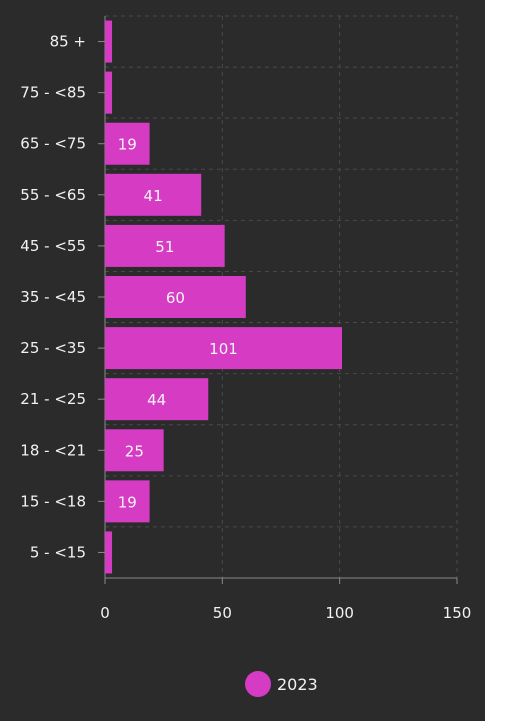 The width and height of the screenshot is (530, 721). Describe the element at coordinates (53, 246) in the screenshot. I see `category-label: 45 - <55` at that location.